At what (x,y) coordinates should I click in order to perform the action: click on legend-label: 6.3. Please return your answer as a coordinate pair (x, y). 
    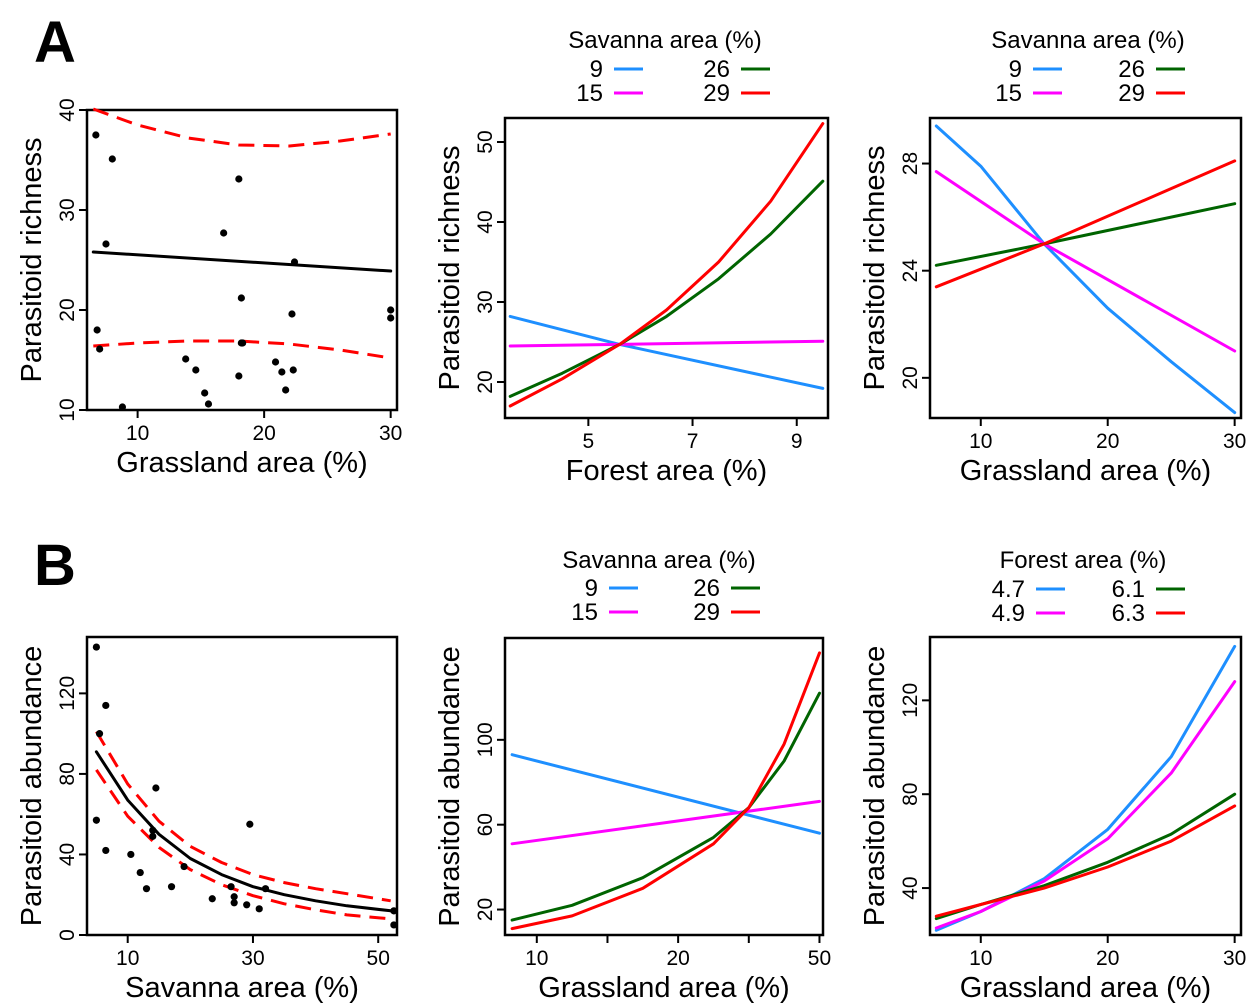
    Looking at the image, I should click on (1128, 613).